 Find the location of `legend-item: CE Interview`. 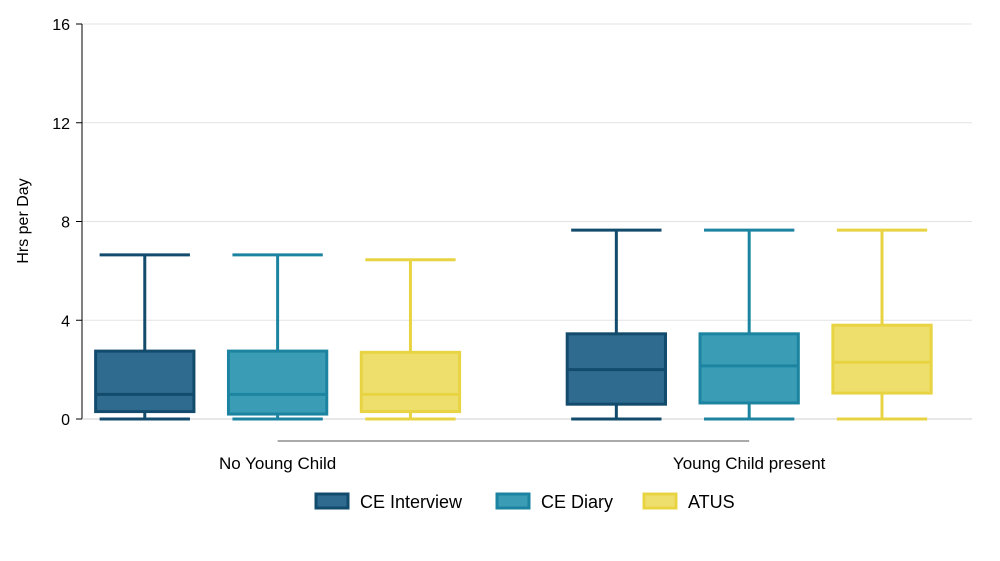

legend-item: CE Interview is located at coordinates (388, 502).